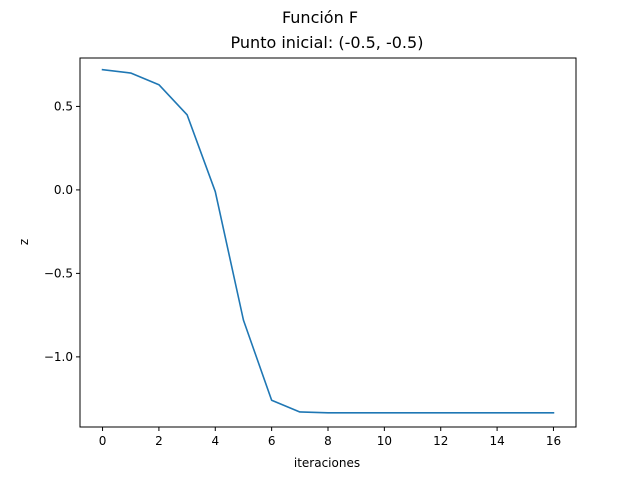 This screenshot has width=640, height=480. What do you see at coordinates (327, 463) in the screenshot?
I see `x-axis-label: iteraciones` at bounding box center [327, 463].